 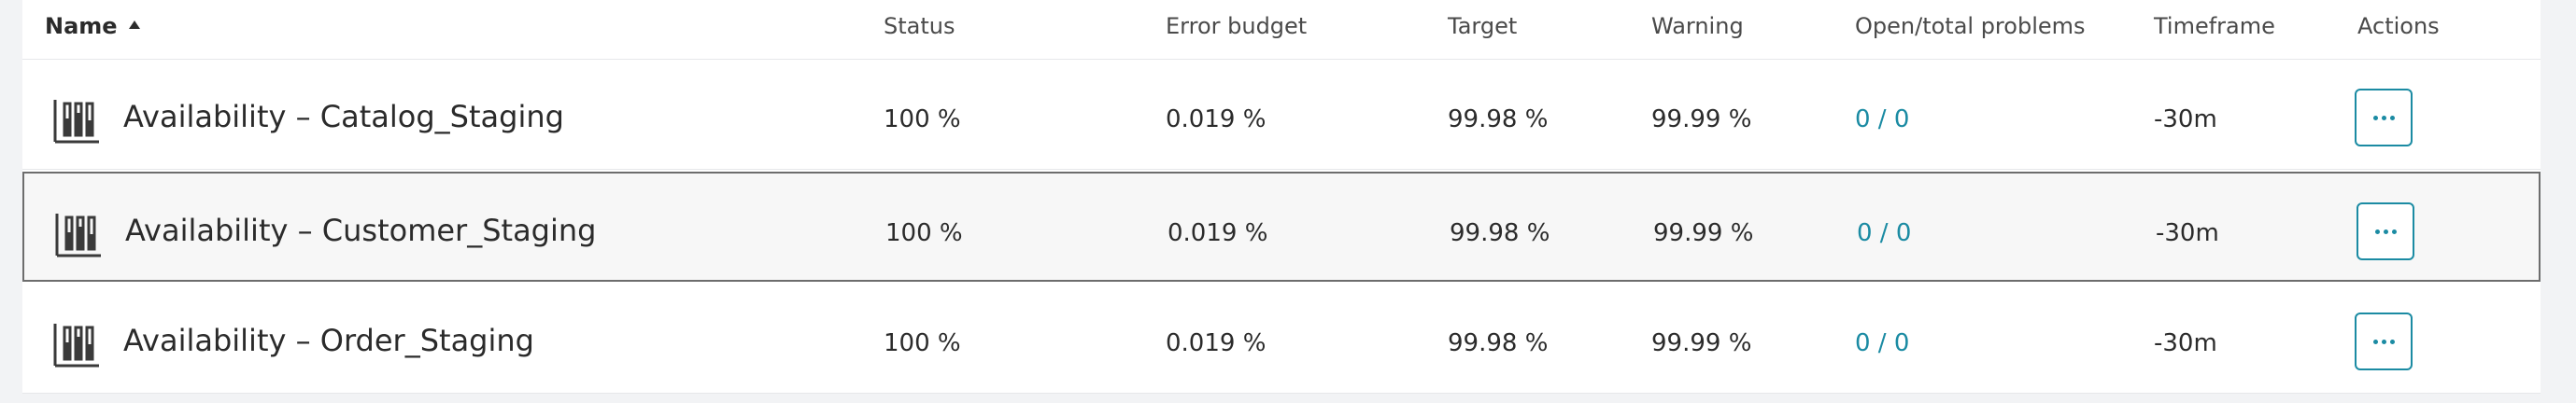 I want to click on column-header-warning: Warning, so click(x=1697, y=26).